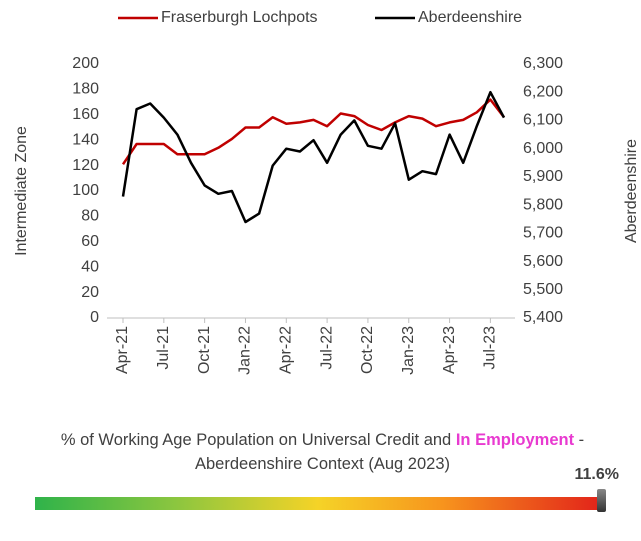 The image size is (641, 541). I want to click on x-tick-label: Oct-21, so click(204, 350).